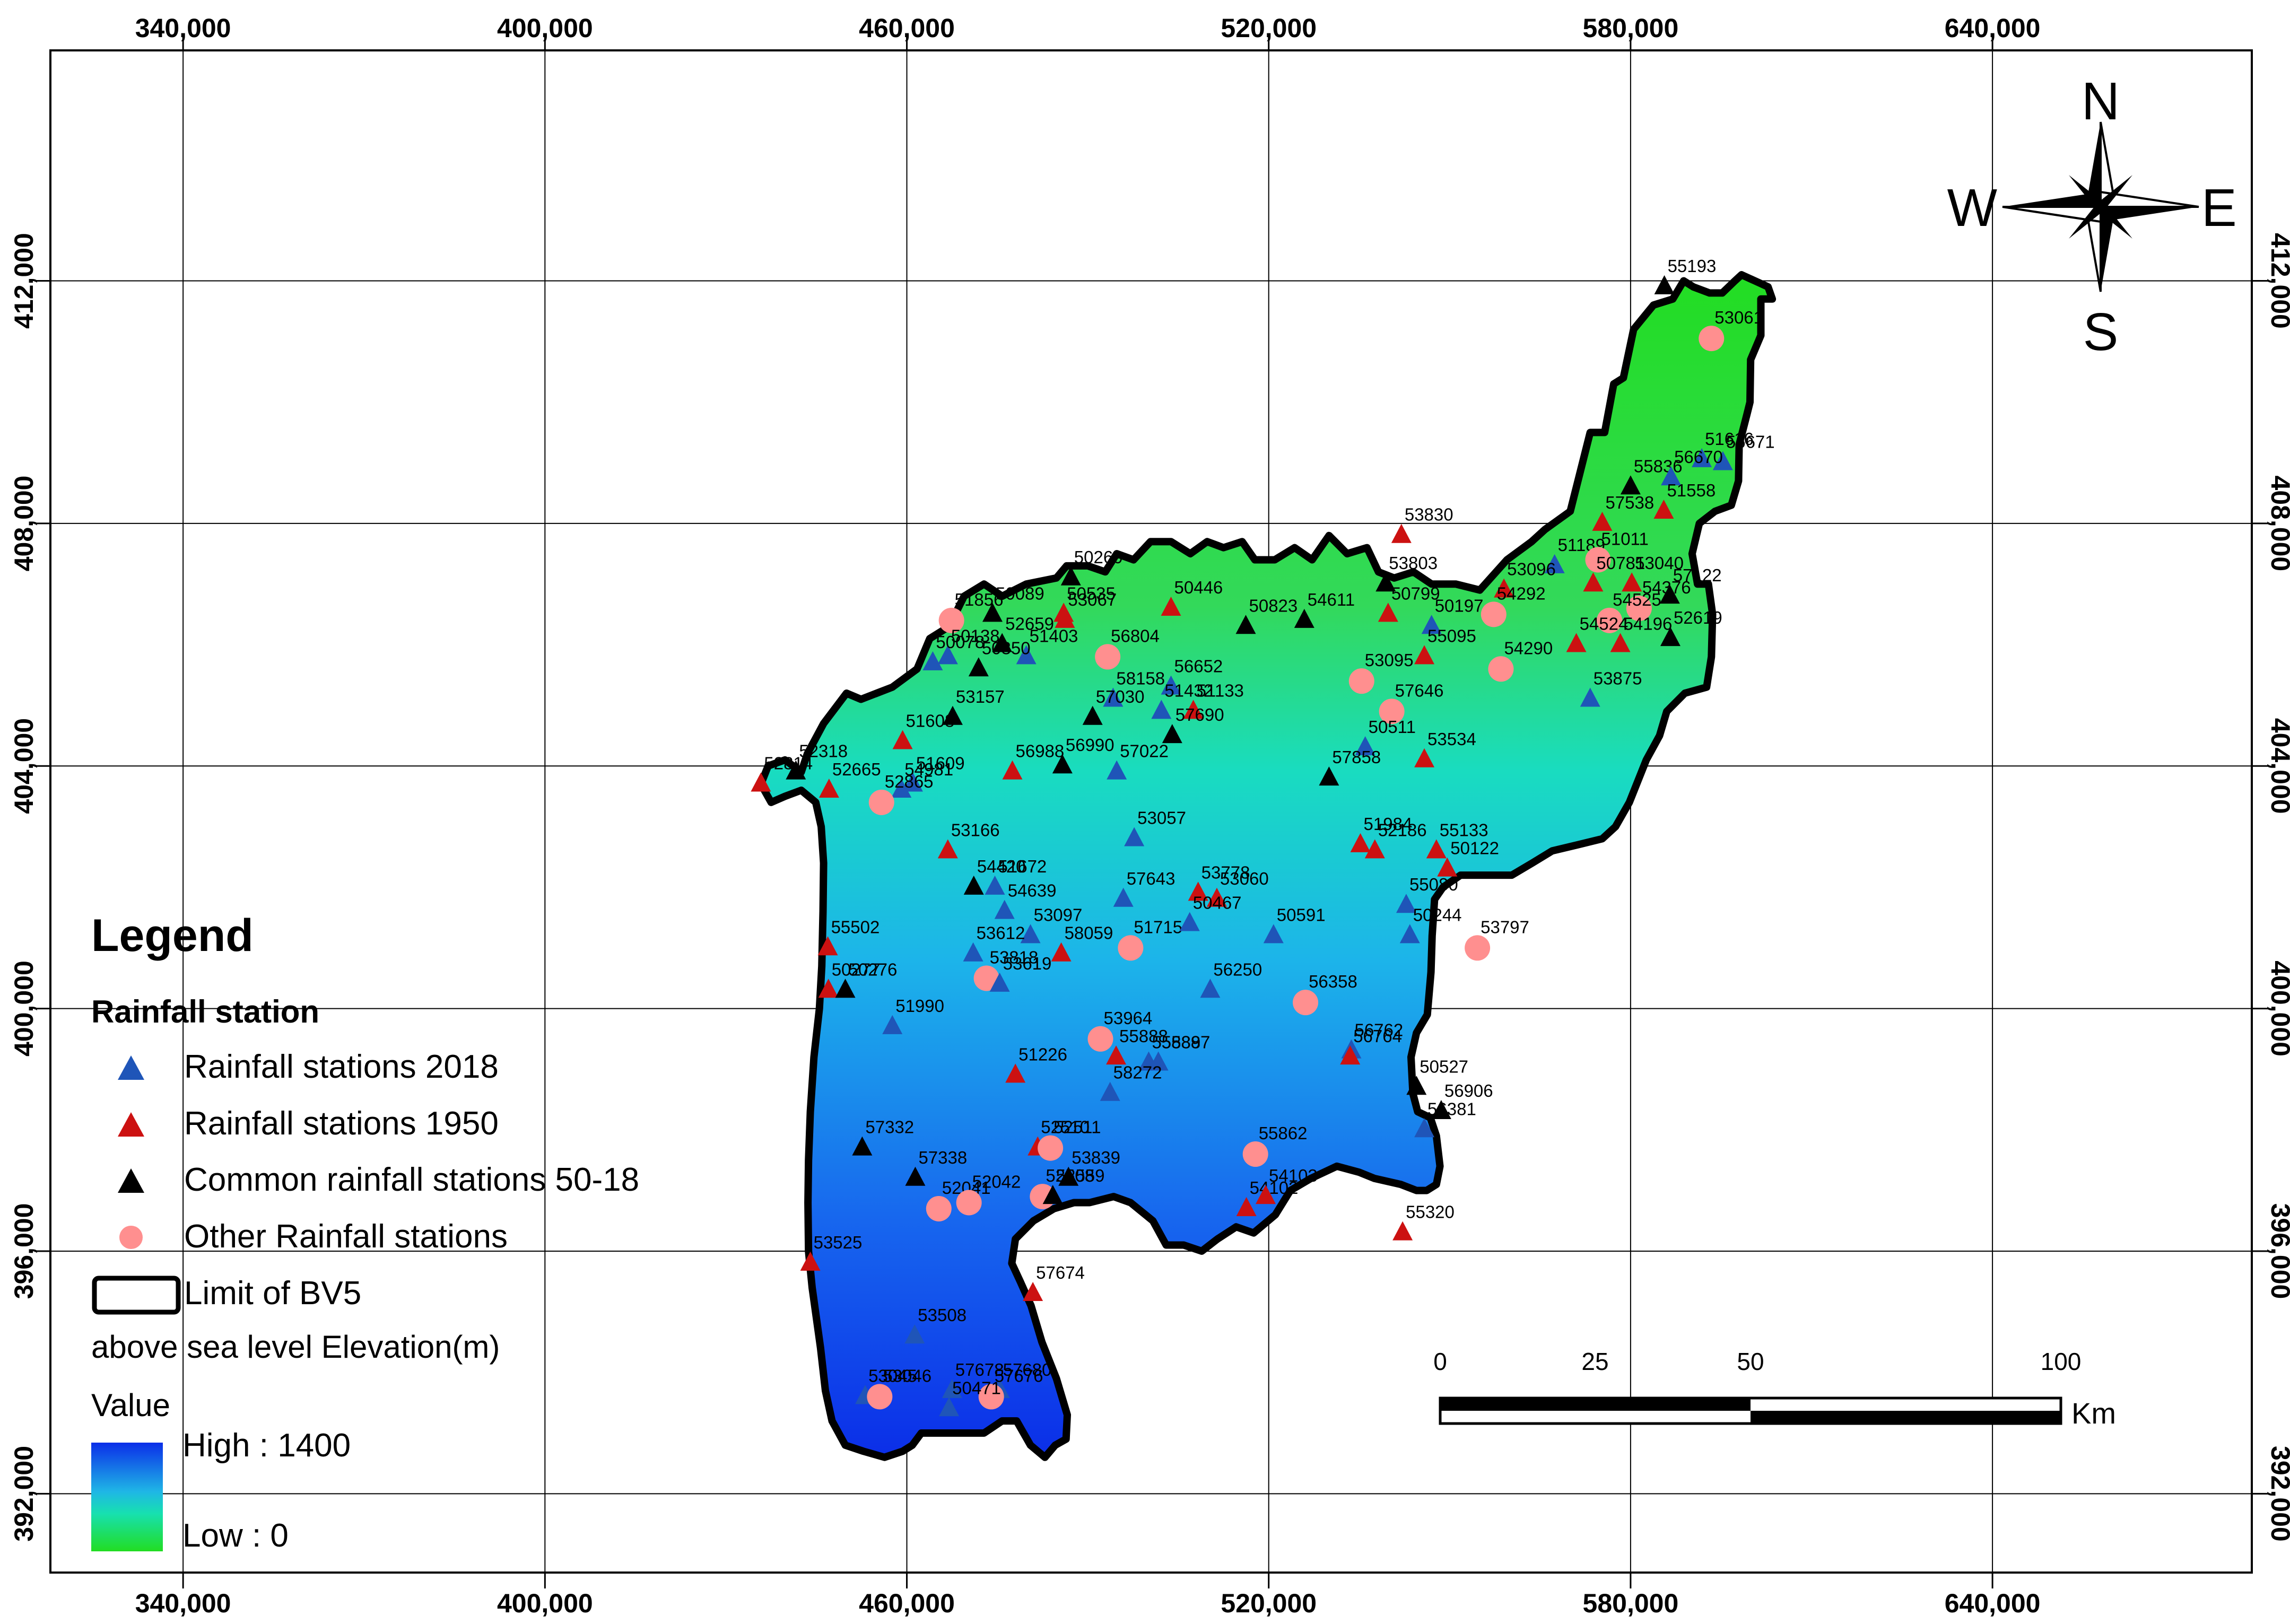 Image resolution: width=2290 pixels, height=1624 pixels. What do you see at coordinates (1692, 490) in the screenshot?
I see `station-label: 51558` at bounding box center [1692, 490].